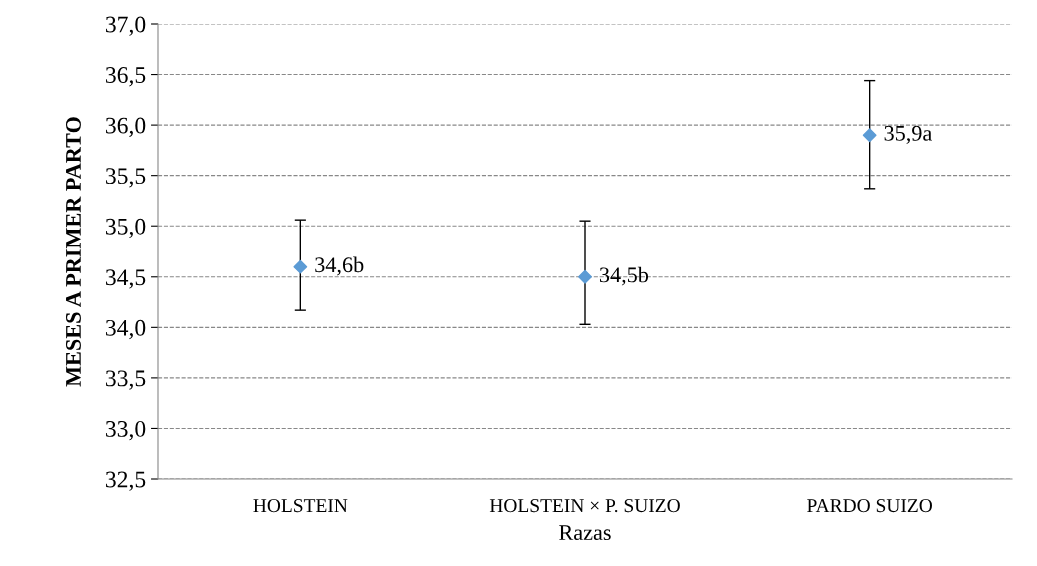 This screenshot has height=566, width=1037. Describe the element at coordinates (126, 430) in the screenshot. I see `y-tick-label: 33,0` at that location.